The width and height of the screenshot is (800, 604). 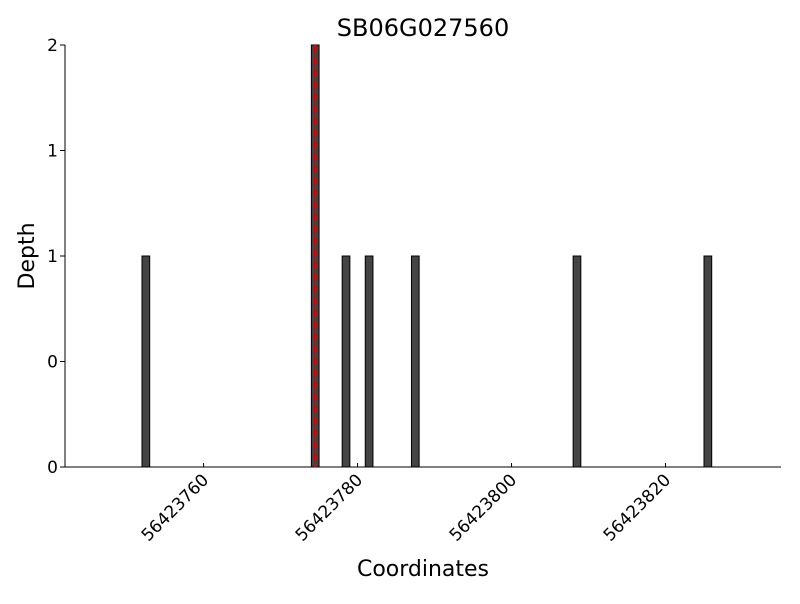 What do you see at coordinates (483, 507) in the screenshot?
I see `x-tick-label: 56423800` at bounding box center [483, 507].